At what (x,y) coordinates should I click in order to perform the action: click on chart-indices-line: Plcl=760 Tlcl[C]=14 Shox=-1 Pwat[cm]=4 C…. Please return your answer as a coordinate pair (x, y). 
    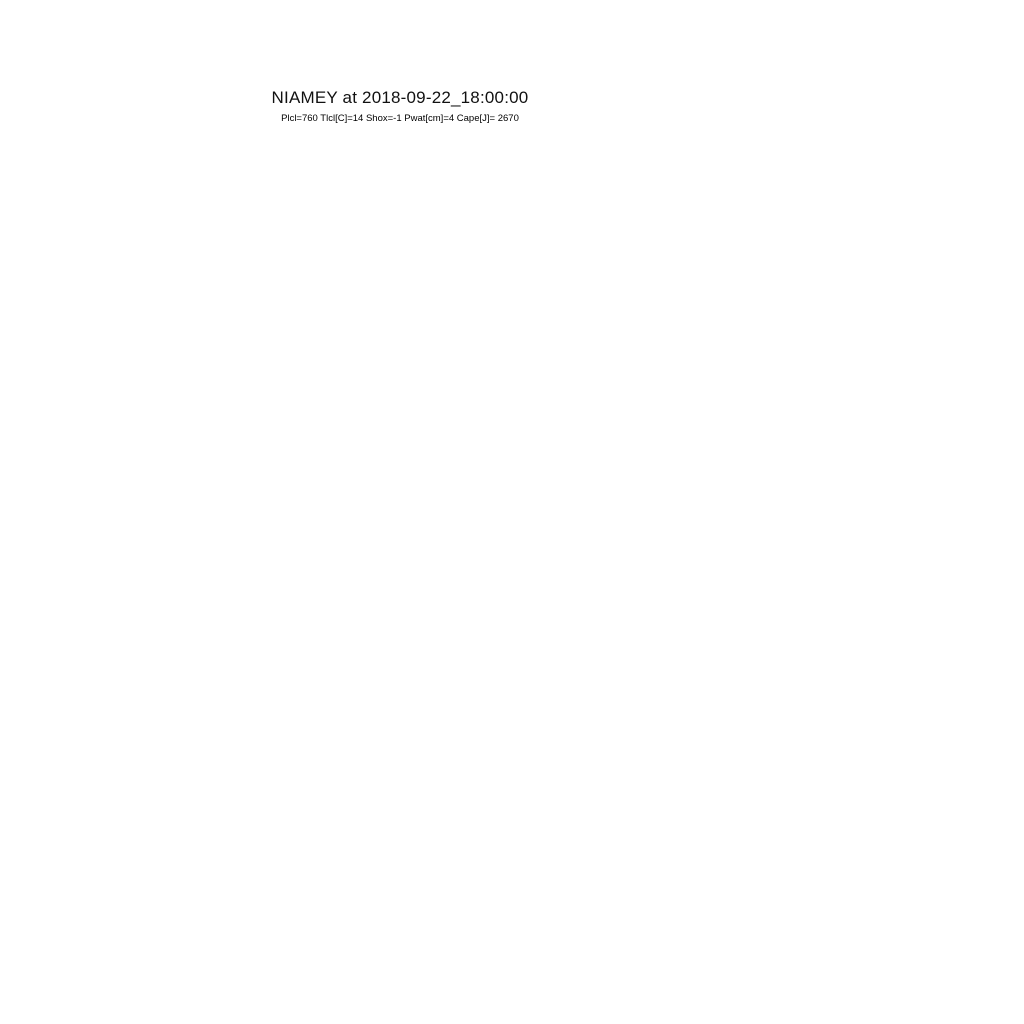
    Looking at the image, I should click on (400, 118).